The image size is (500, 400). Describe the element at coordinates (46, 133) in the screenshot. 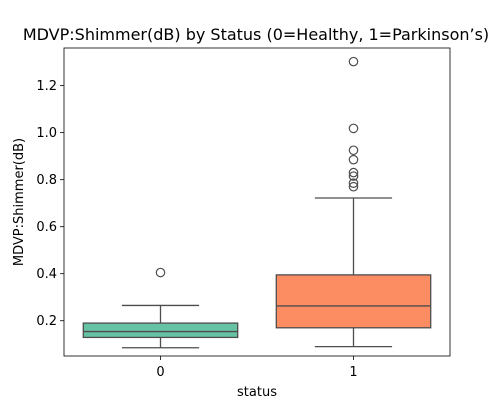

I see `y-tick-label: 1.0` at that location.